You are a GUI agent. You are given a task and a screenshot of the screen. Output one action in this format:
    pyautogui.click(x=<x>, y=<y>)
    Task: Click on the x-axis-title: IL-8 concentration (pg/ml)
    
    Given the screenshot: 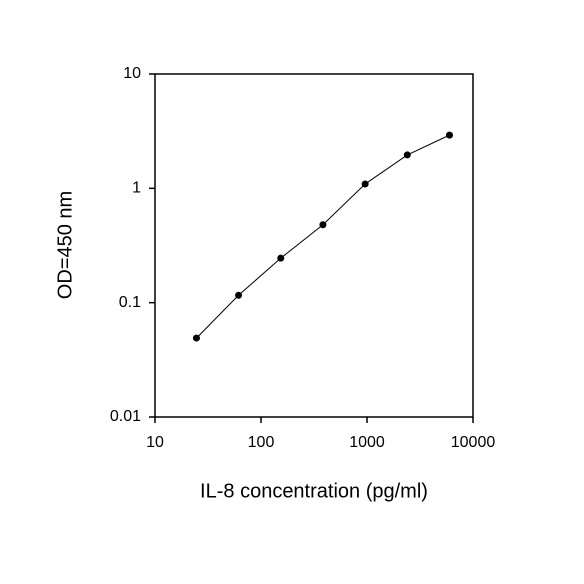 What is the action you would take?
    pyautogui.click(x=314, y=491)
    